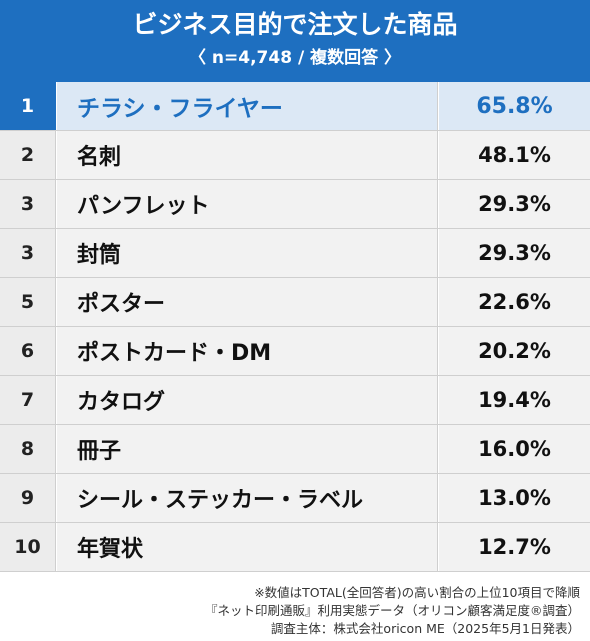 This screenshot has height=641, width=590. Describe the element at coordinates (514, 106) in the screenshot. I see `percentage-cell: 65.8%` at that location.